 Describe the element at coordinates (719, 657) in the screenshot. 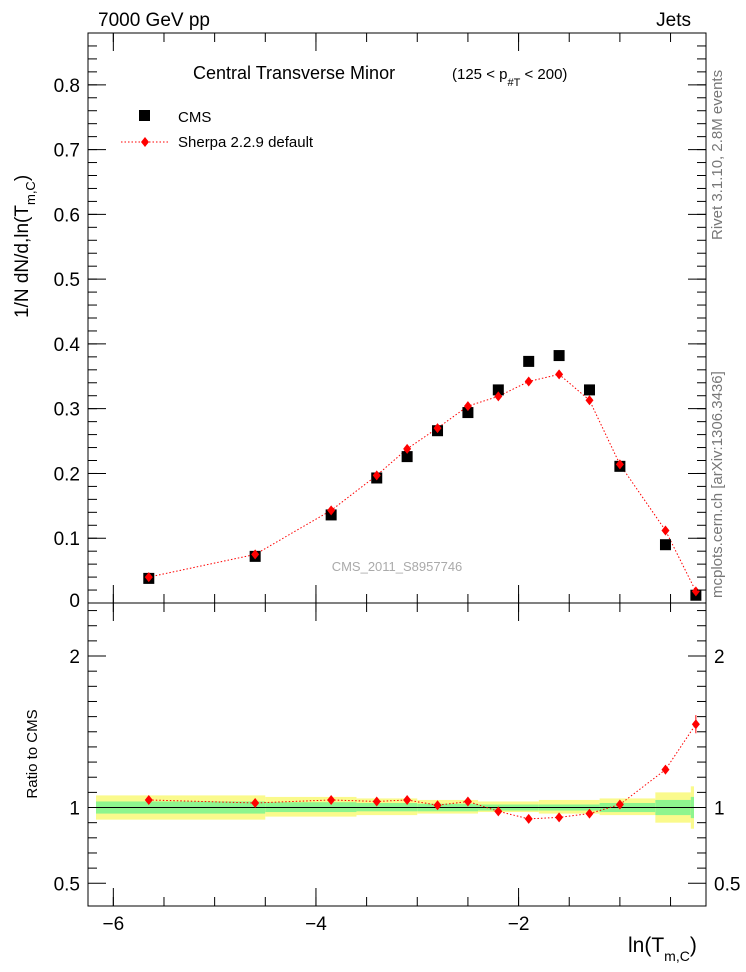

I see `ratio-ytick-label-right: 2` at that location.